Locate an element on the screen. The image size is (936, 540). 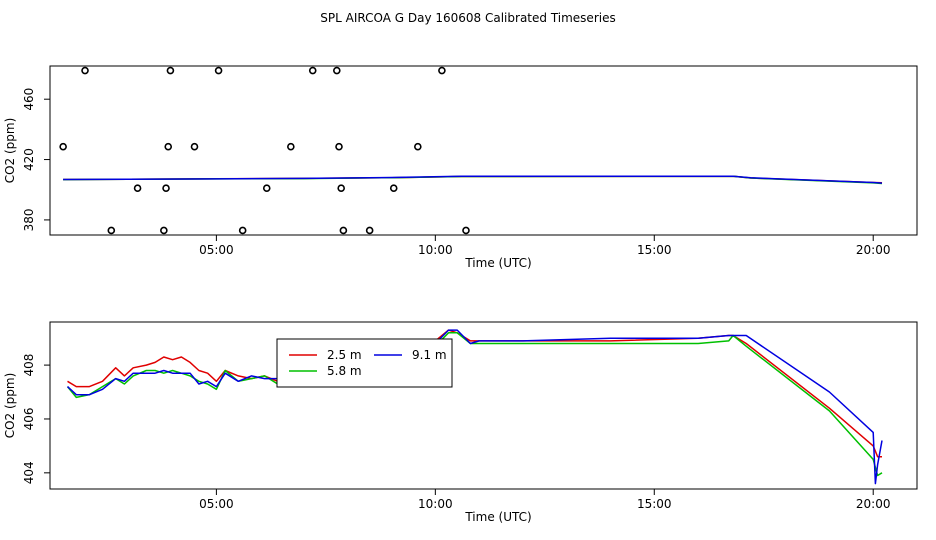
series-line-9-1-m is located at coordinates (473, 179).